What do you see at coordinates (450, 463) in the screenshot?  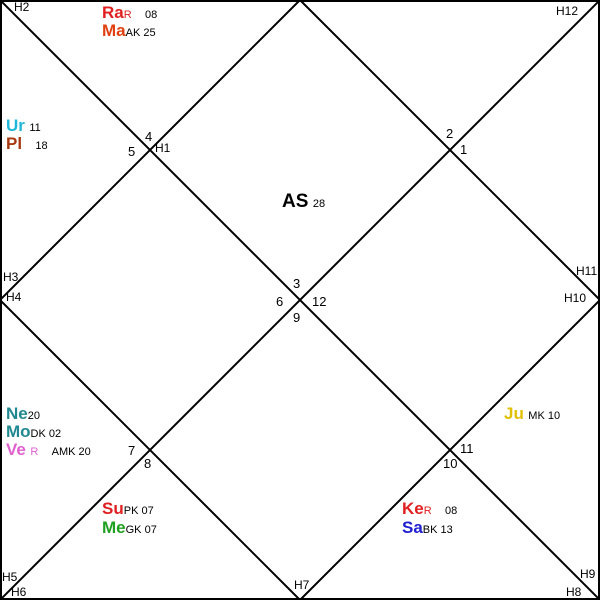 I see `sign-number-10: 10` at bounding box center [450, 463].